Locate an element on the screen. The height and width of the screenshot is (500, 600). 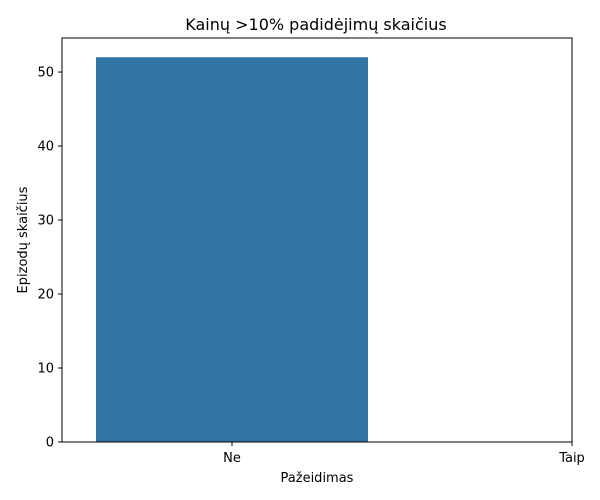
y-tick-label: 20 is located at coordinates (45, 295).